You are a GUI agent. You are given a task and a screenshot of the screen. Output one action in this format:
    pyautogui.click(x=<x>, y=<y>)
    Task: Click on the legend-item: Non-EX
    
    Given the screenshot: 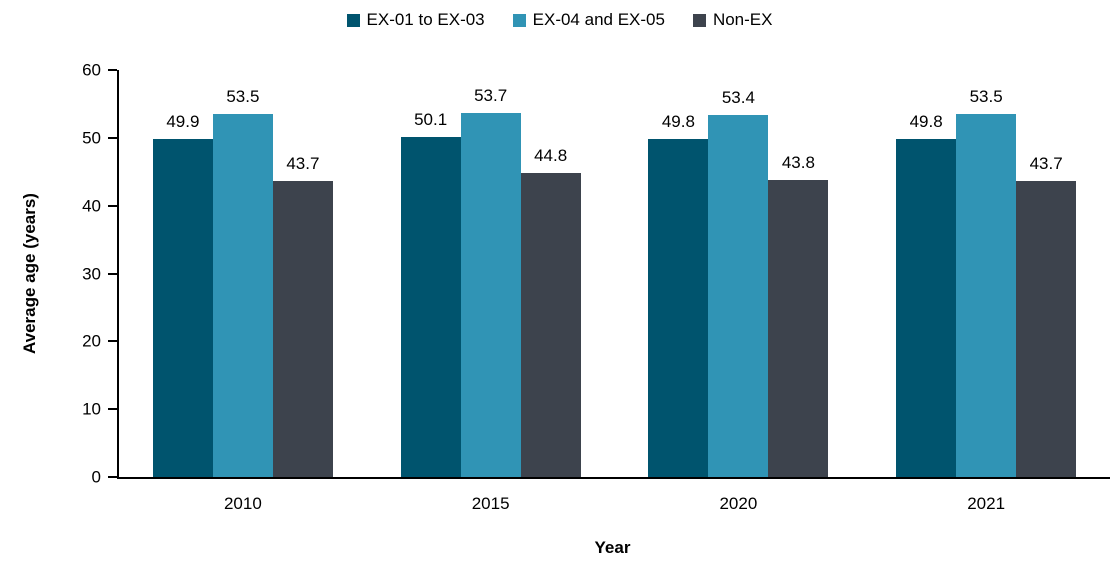 What is the action you would take?
    pyautogui.click(x=732, y=20)
    